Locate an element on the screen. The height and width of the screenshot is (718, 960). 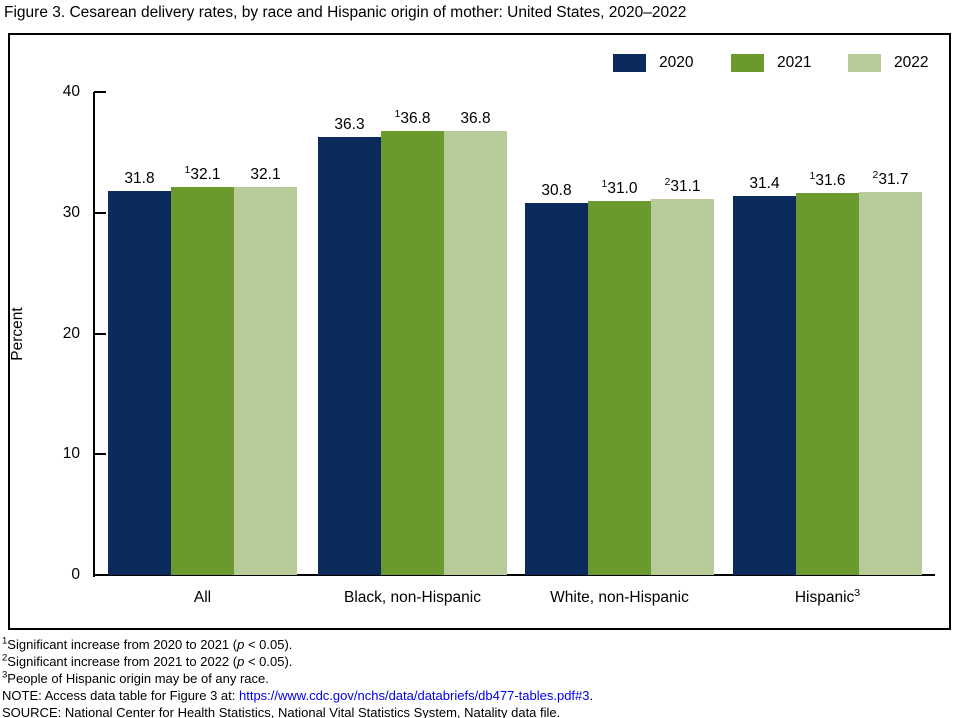
x-axis-line is located at coordinates (514, 575).